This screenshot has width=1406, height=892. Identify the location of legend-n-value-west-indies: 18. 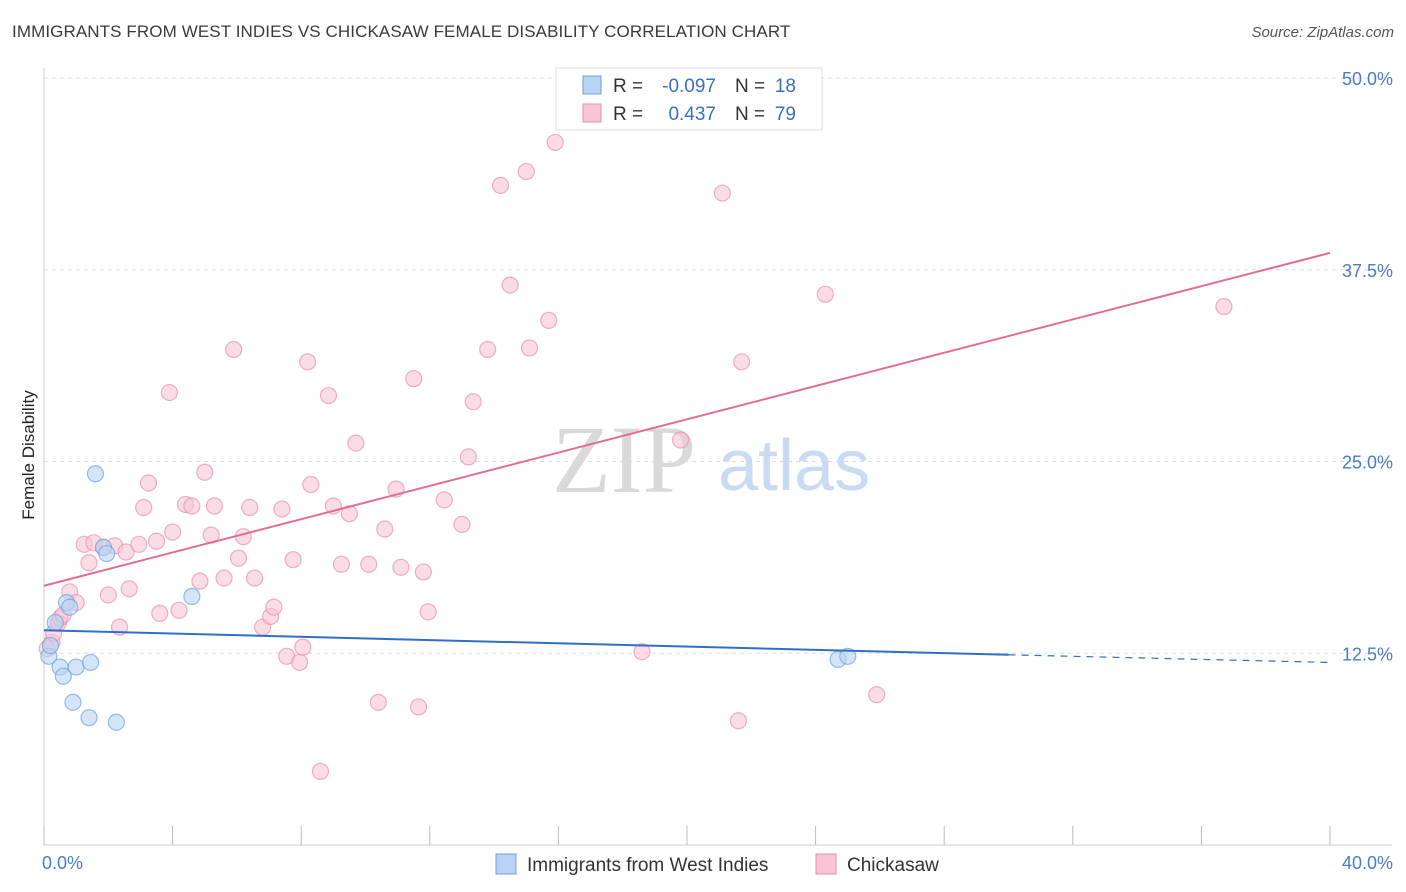
(785, 86).